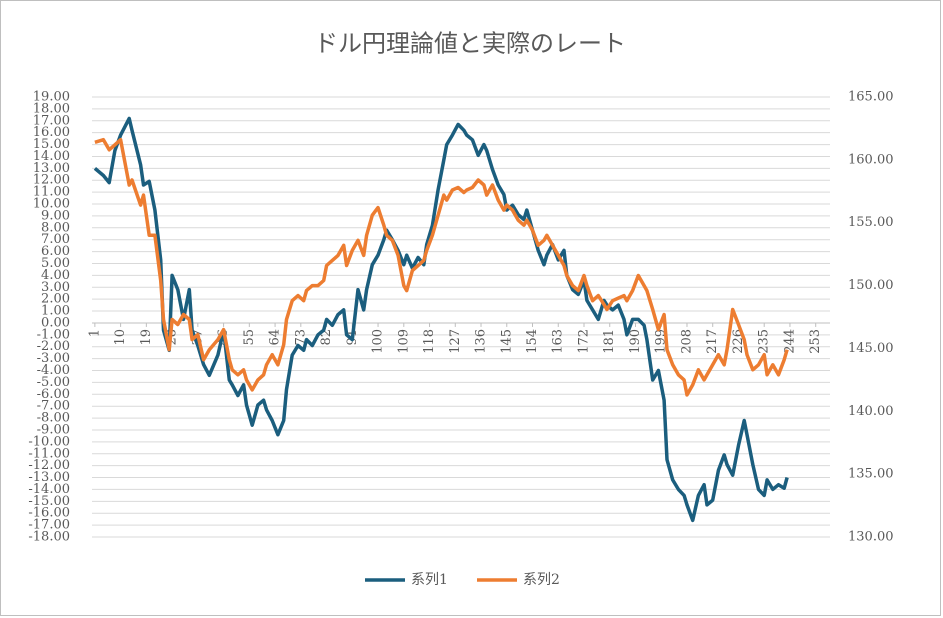  I want to click on x-tick-label: 244, so click(789, 341).